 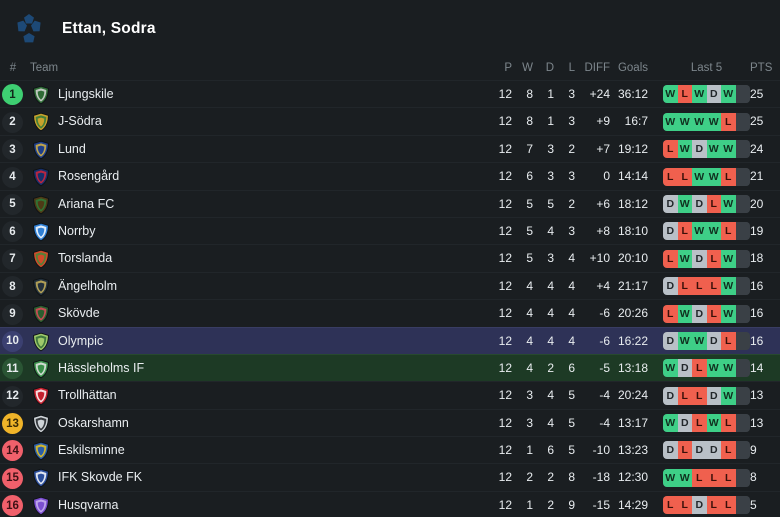 What do you see at coordinates (529, 340) in the screenshot?
I see `wins: 4` at bounding box center [529, 340].